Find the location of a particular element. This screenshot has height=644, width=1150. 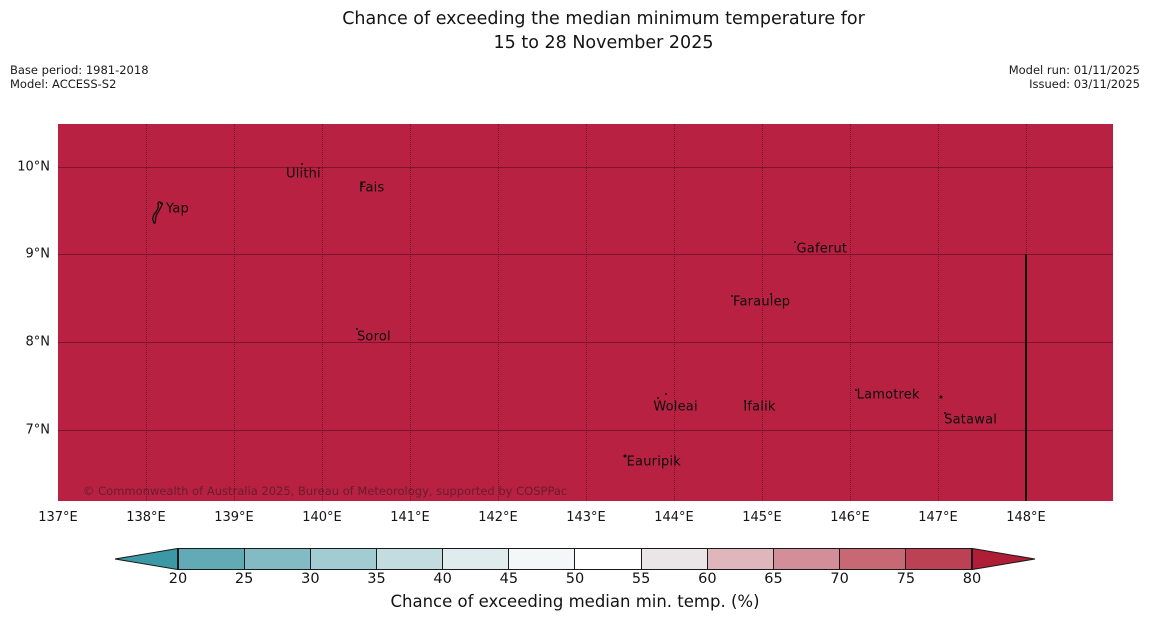

colorbar-tick-label: 50 is located at coordinates (575, 579).